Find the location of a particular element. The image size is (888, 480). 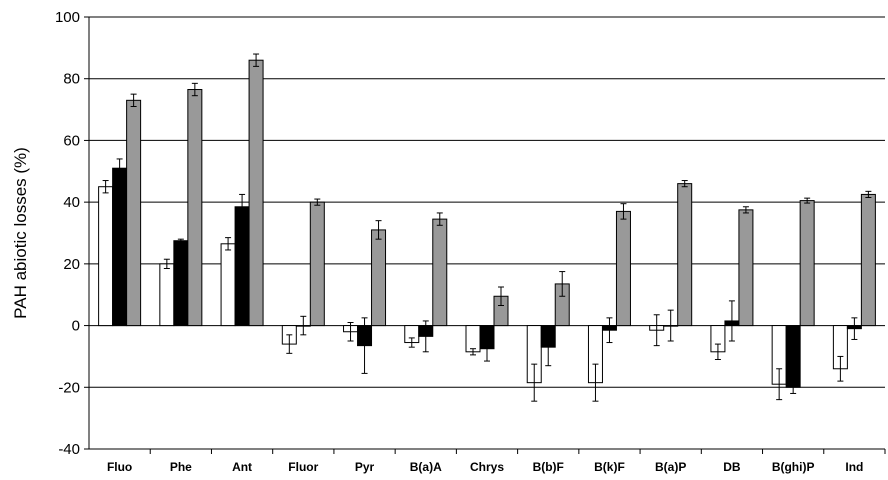

x-tick-label: B(ghi)P is located at coordinates (793, 467).